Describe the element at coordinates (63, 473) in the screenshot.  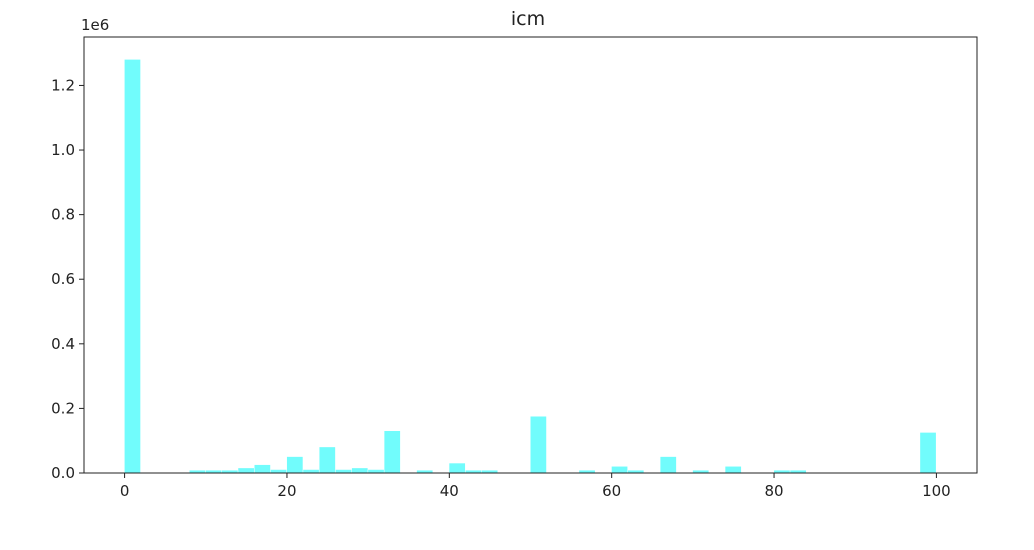
I see `y-tick-label: 0.0` at that location.